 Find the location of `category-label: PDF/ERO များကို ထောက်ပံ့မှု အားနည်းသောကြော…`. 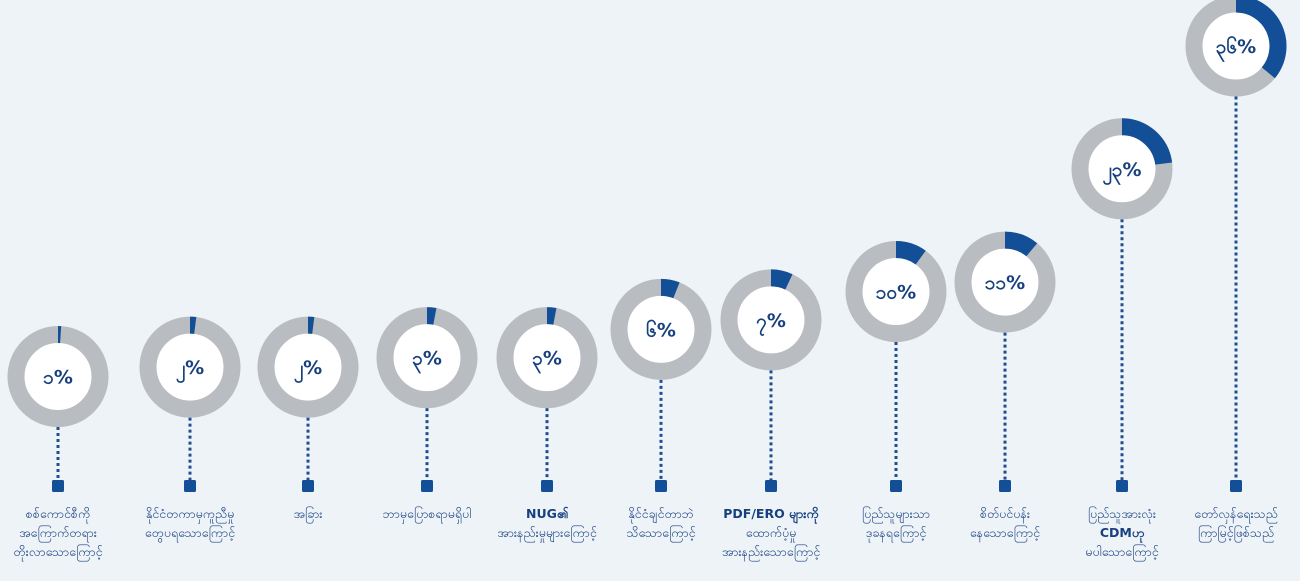

category-label: PDF/ERO များကို ထောက်ပံ့မှု အားနည်းသောကြော… is located at coordinates (771, 532).